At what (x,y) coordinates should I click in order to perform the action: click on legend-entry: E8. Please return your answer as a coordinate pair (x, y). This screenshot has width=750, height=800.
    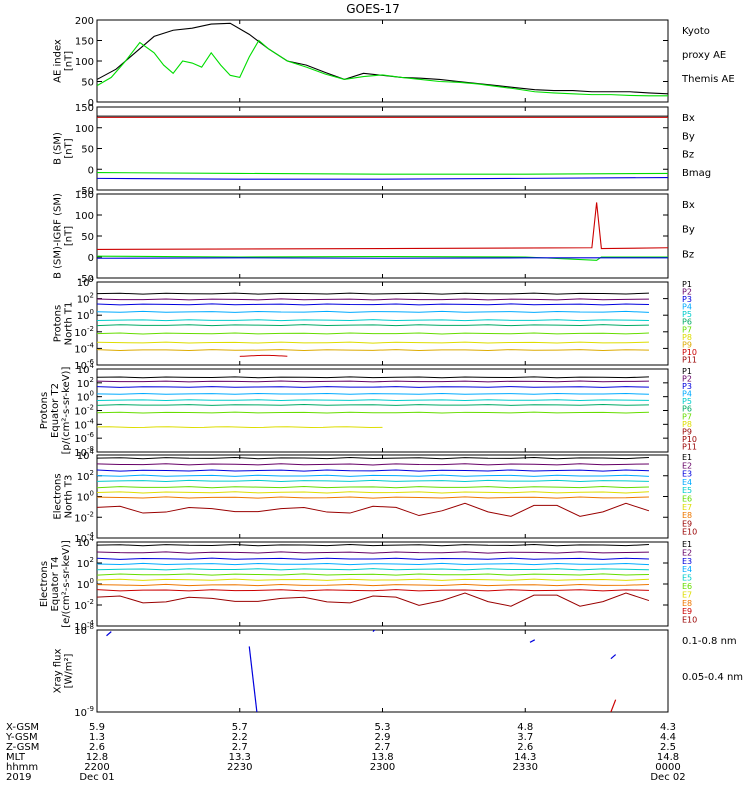
    Looking at the image, I should click on (687, 603).